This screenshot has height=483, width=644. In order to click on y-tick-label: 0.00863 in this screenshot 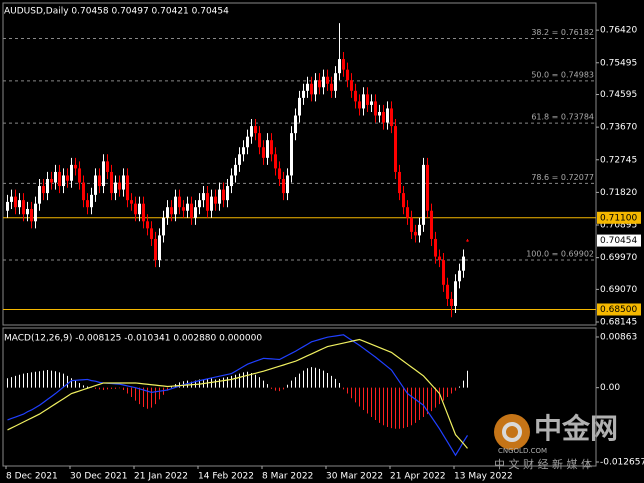, I will do `click(618, 337)`.